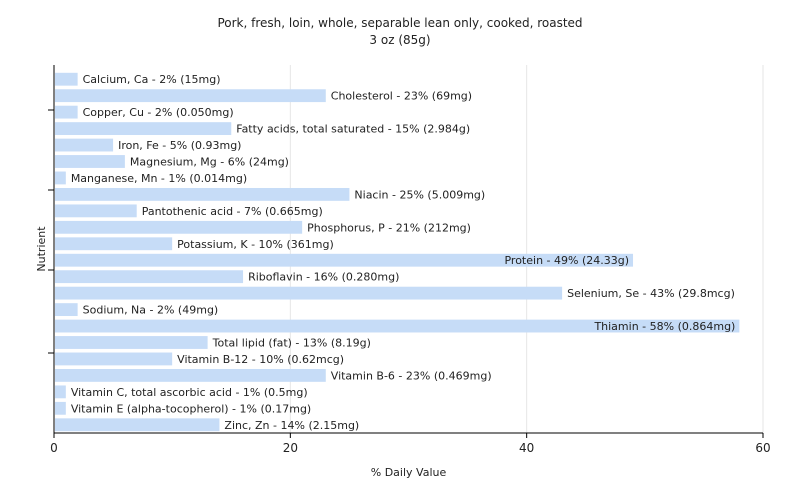  Describe the element at coordinates (664, 326) in the screenshot. I see `bar-label: Thiamin - 58% (0.864mg)` at that location.